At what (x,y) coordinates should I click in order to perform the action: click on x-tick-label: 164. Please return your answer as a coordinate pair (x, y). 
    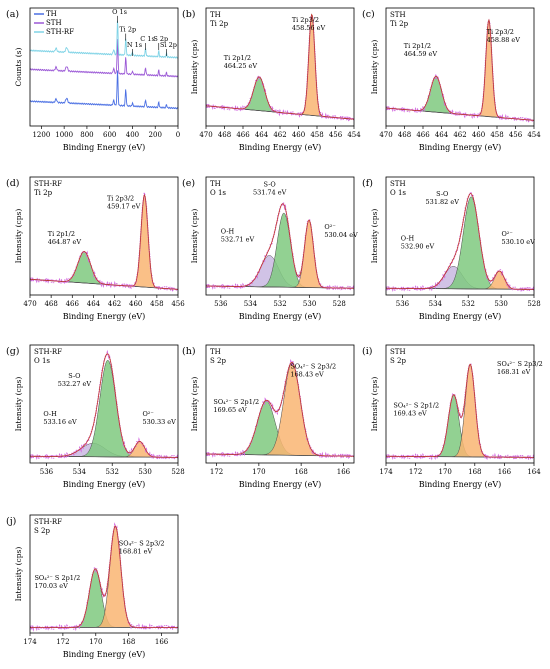
    Looking at the image, I should click on (534, 472).